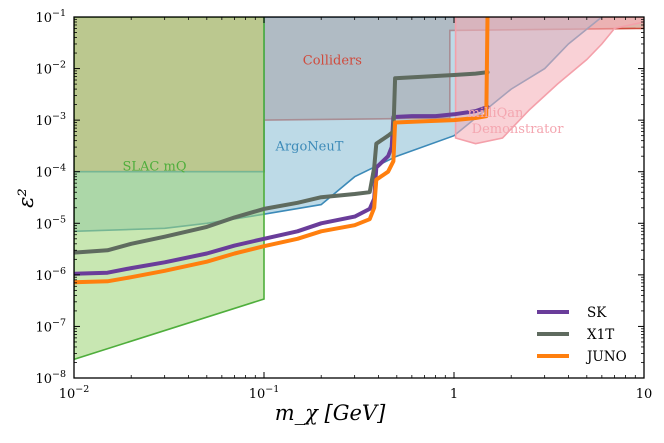 The image size is (664, 443). I want to click on legend-label-juno: JUNO, so click(606, 357).